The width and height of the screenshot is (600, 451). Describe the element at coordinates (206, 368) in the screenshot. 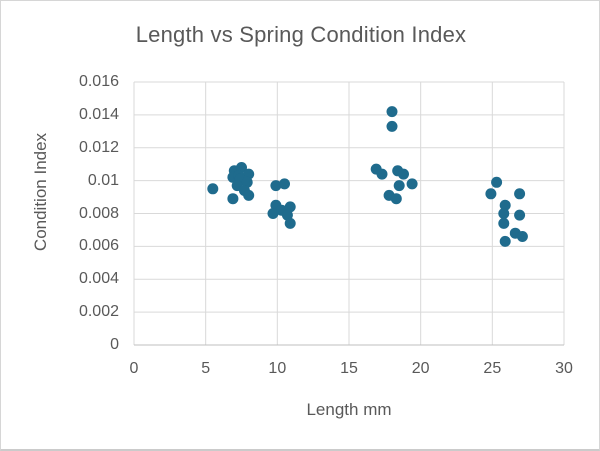

I see `x-axis-tick-label: 5` at that location.